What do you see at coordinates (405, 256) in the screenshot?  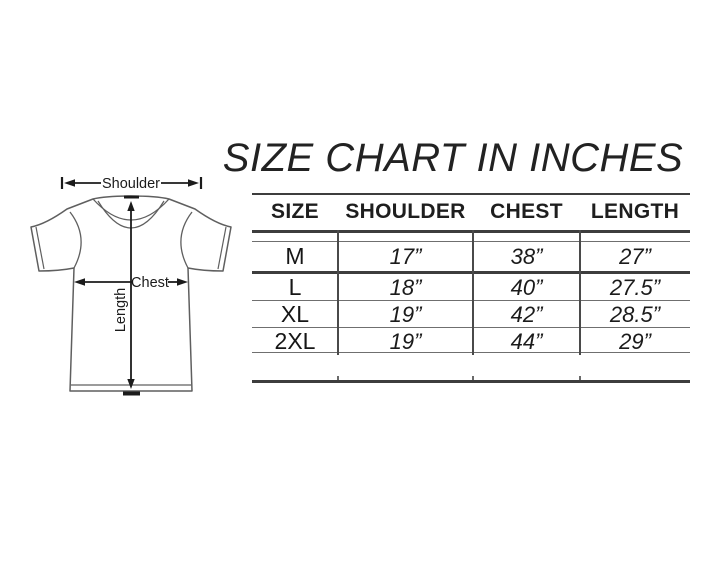 I see `shoulder-value: 17”` at bounding box center [405, 256].